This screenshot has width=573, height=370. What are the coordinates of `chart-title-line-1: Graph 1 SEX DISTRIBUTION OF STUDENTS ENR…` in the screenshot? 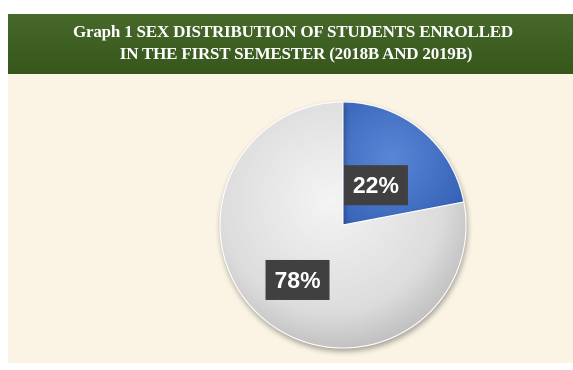 It's located at (293, 31).